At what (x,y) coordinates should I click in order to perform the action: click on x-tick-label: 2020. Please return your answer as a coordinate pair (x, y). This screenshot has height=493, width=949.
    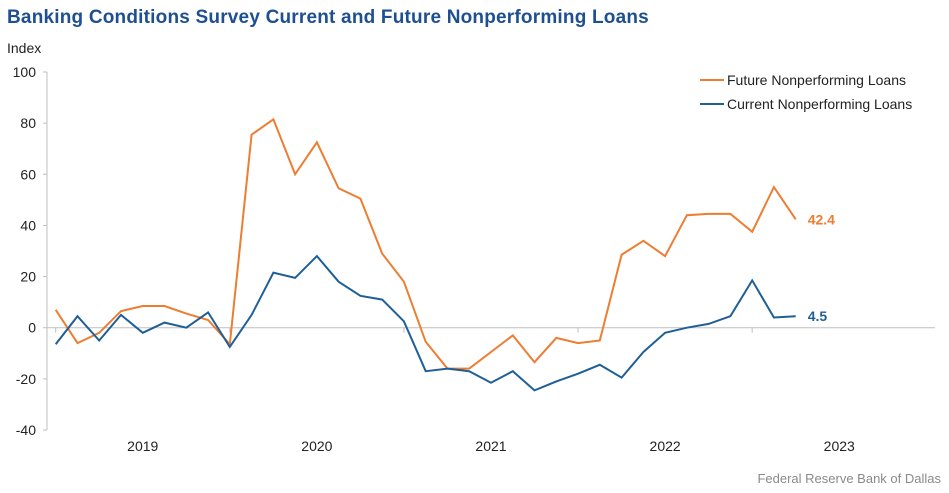
    Looking at the image, I should click on (316, 446).